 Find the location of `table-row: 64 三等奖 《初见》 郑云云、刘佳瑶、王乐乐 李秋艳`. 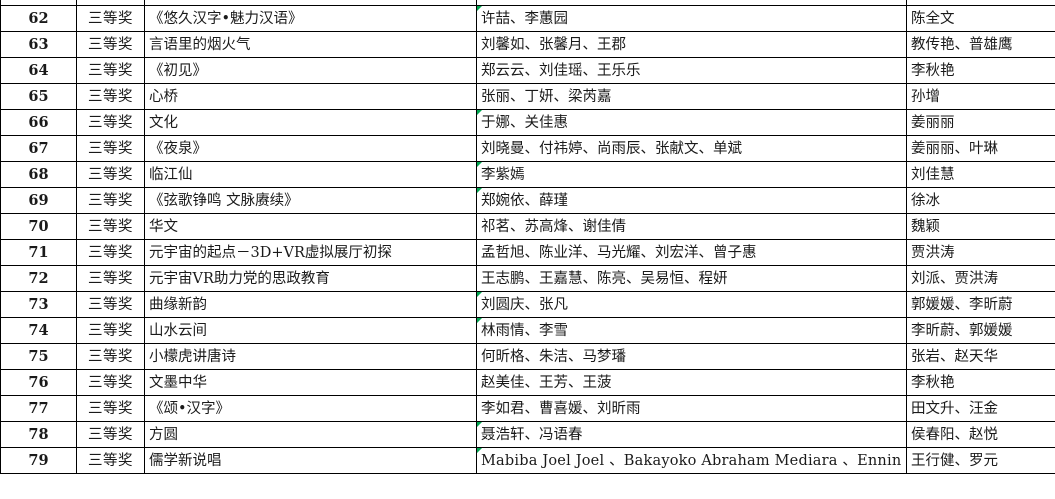

table-row: 64 三等奖 《初见》 郑云云、刘佳瑶、王乐乐 李秋艳 is located at coordinates (527, 70).